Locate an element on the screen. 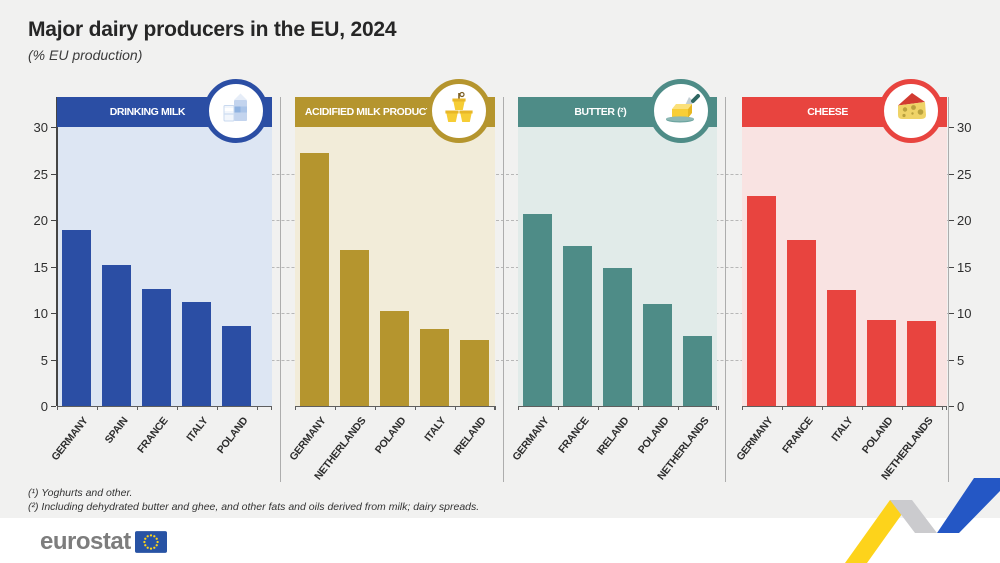  y-tick-label-left: 5 is located at coordinates (44, 360).